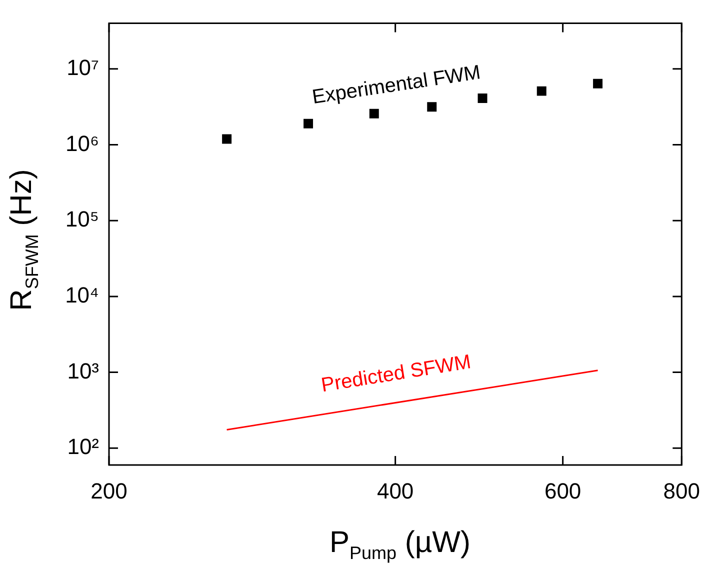  I want to click on y-tick-label: 10³, so click(83, 371).